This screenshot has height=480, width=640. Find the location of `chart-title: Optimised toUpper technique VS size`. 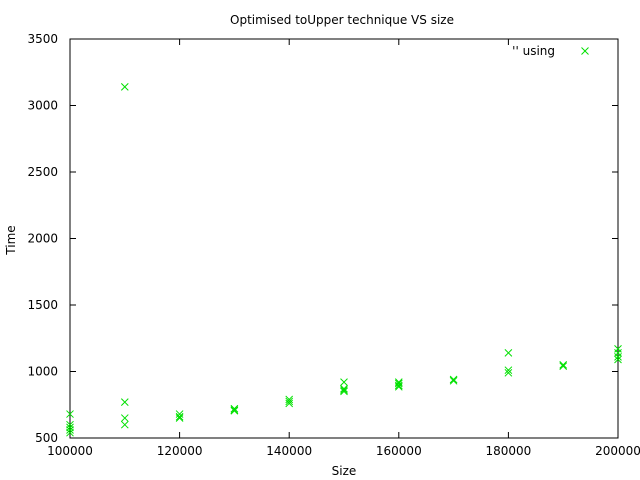

chart-title: Optimised toUpper technique VS size is located at coordinates (342, 20).